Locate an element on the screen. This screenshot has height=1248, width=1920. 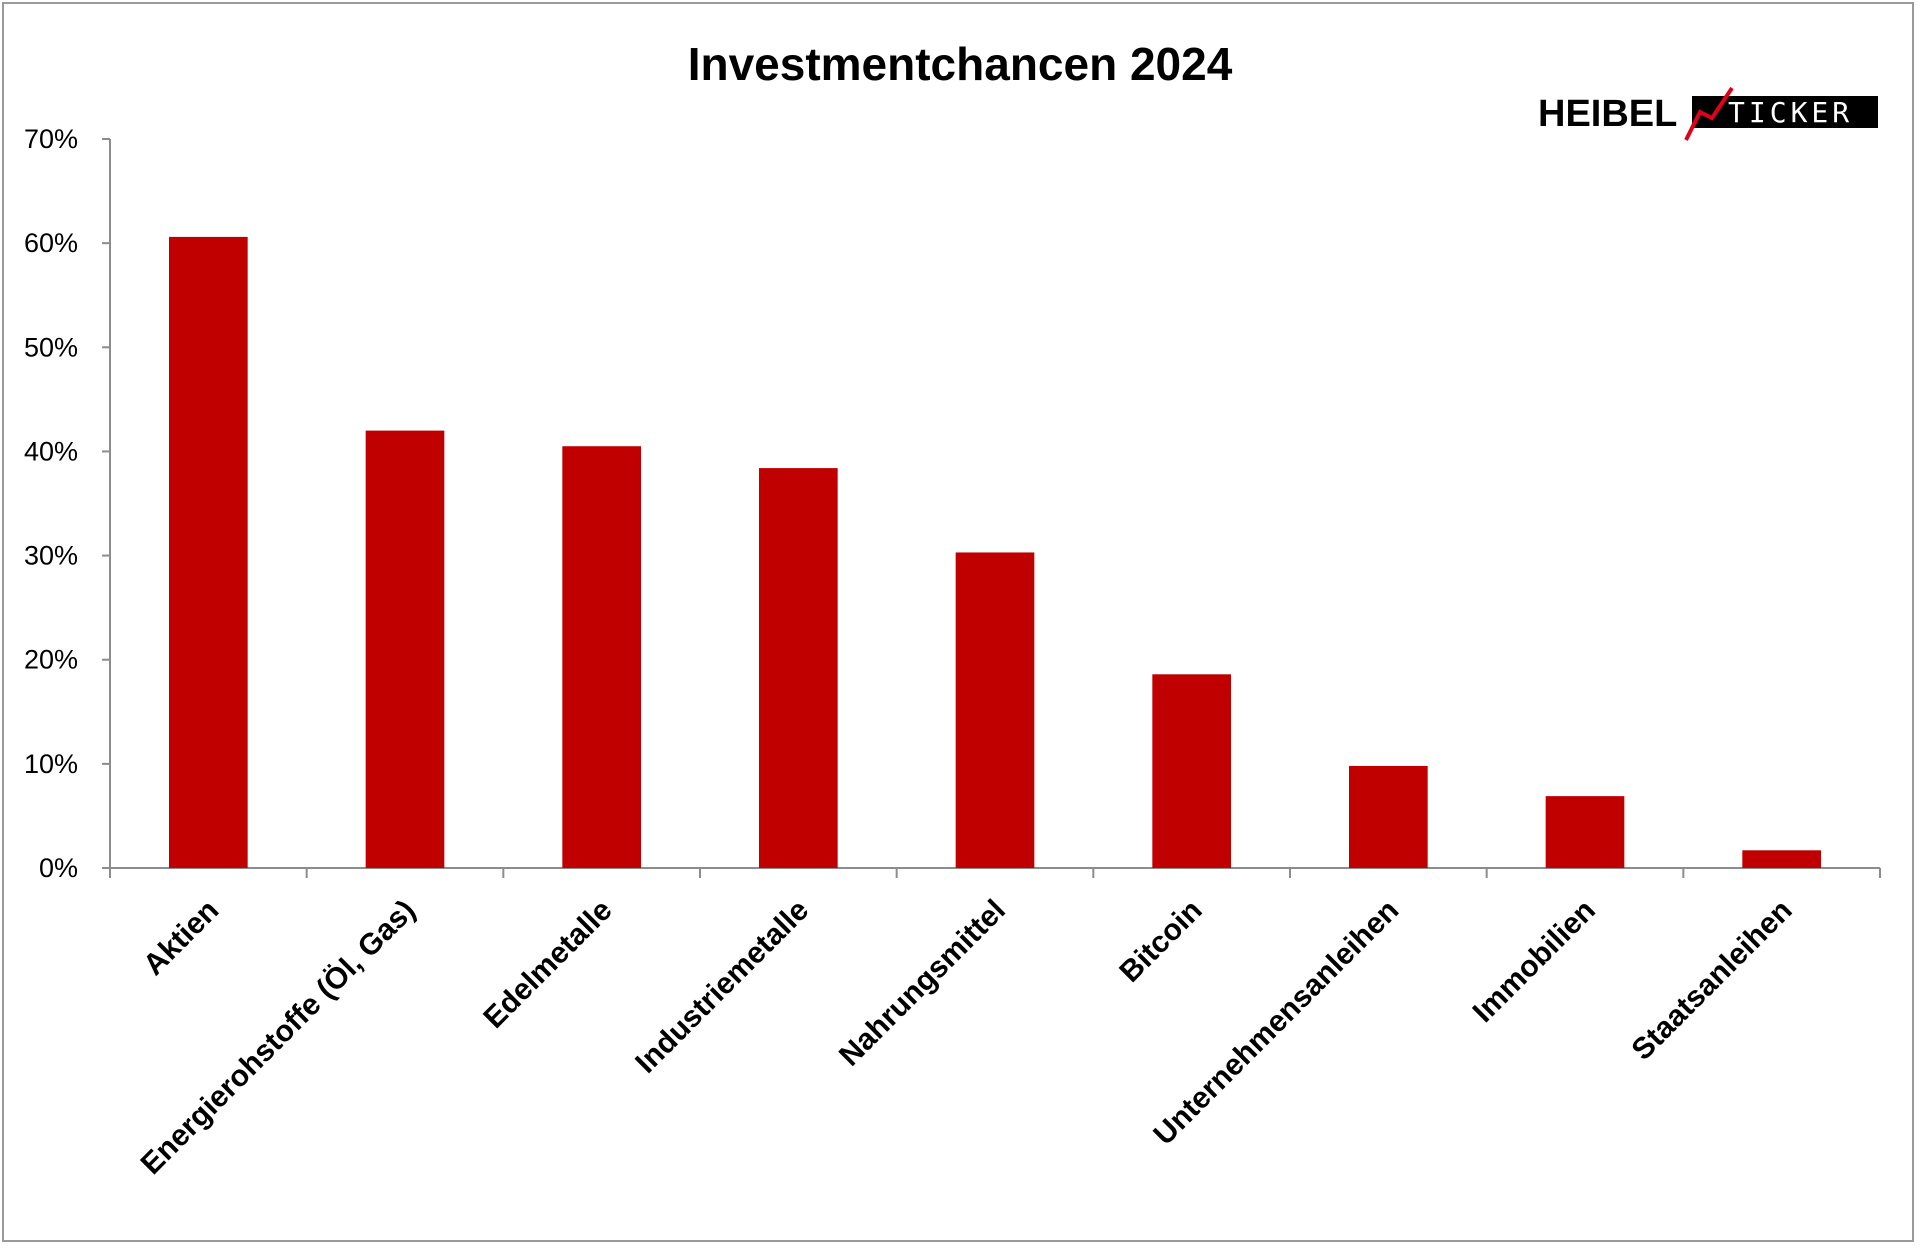
x-tick-label: Aktien is located at coordinates (181, 938).